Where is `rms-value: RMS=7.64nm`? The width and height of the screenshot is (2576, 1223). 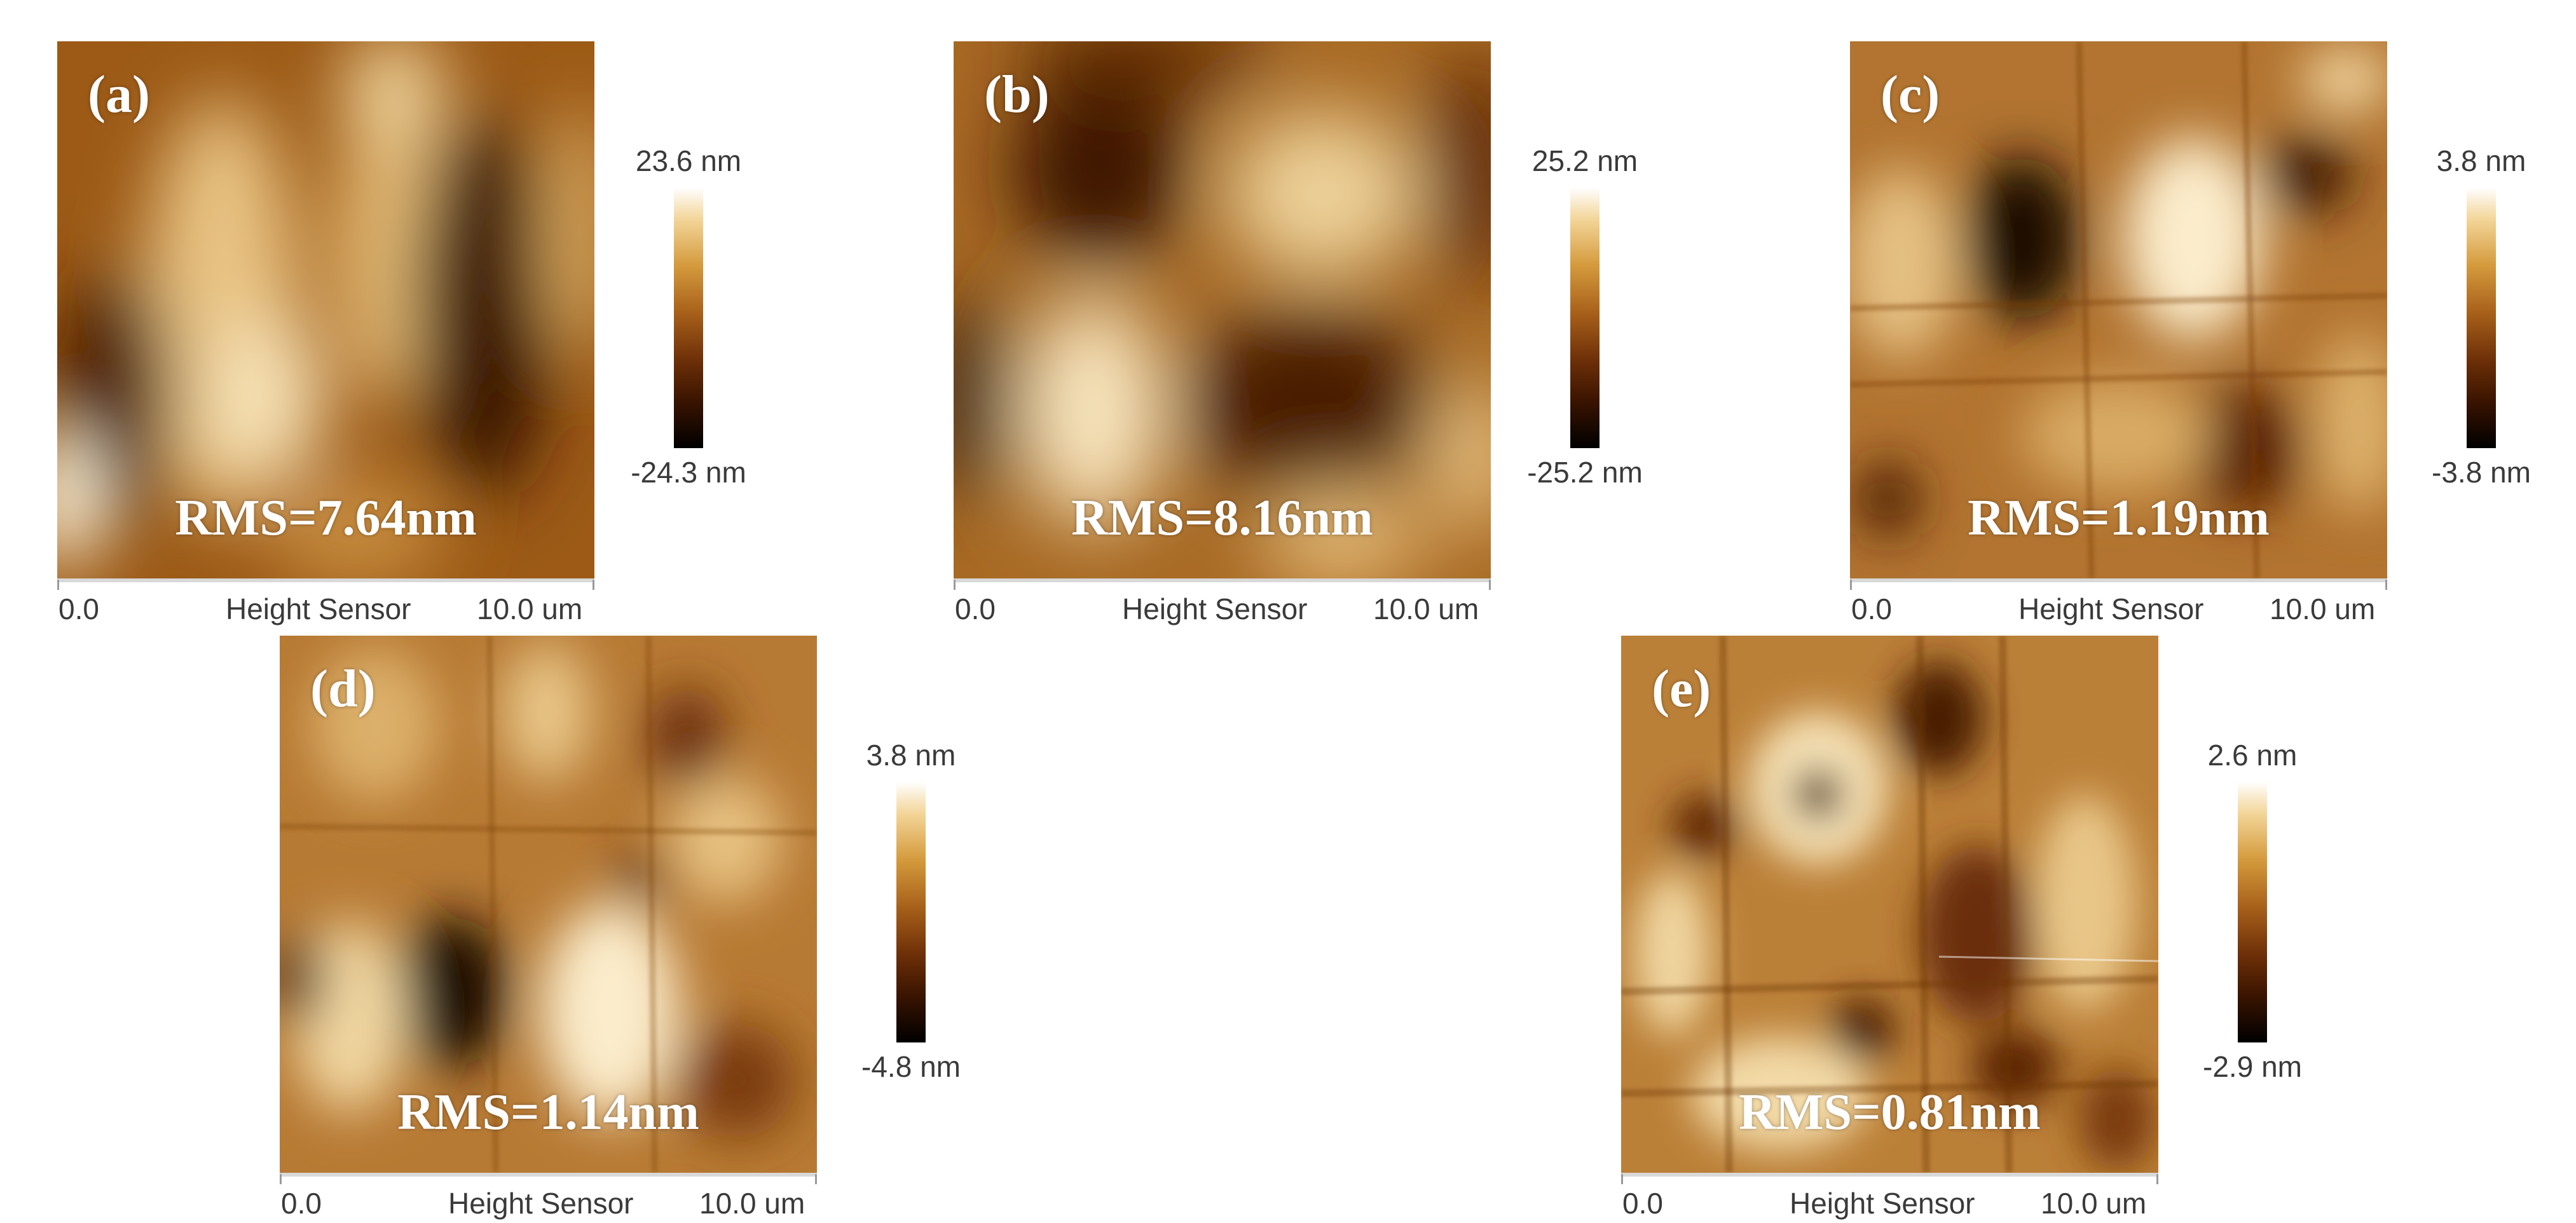 rms-value: RMS=7.64nm is located at coordinates (326, 518).